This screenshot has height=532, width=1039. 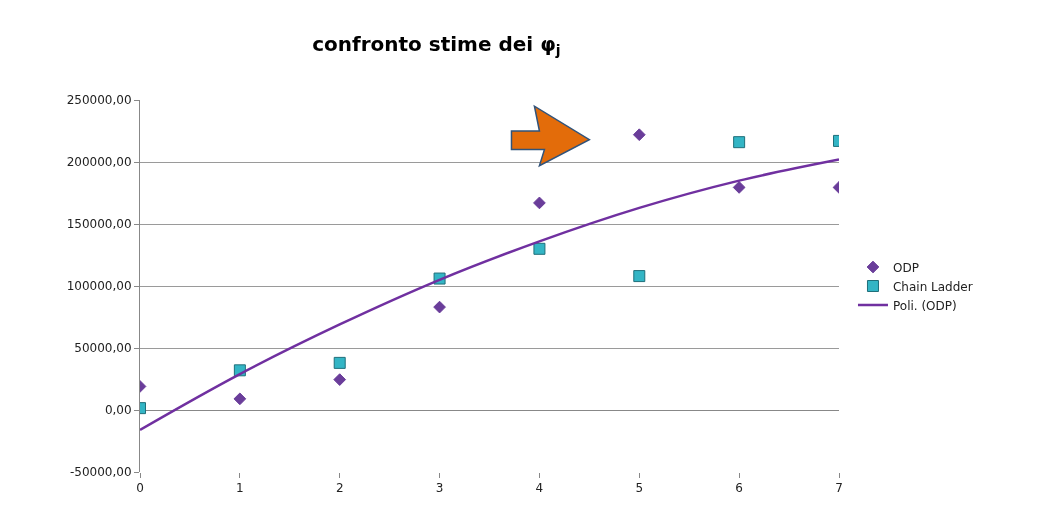 What do you see at coordinates (739, 488) in the screenshot?
I see `x-tick-label: 6` at bounding box center [739, 488].